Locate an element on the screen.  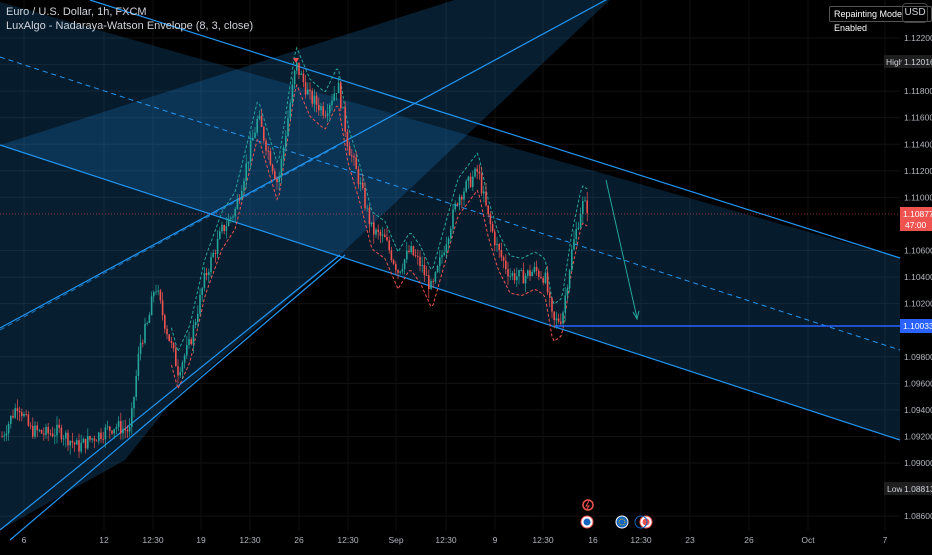
price-tick-label: 1.11800 is located at coordinates (918, 91).